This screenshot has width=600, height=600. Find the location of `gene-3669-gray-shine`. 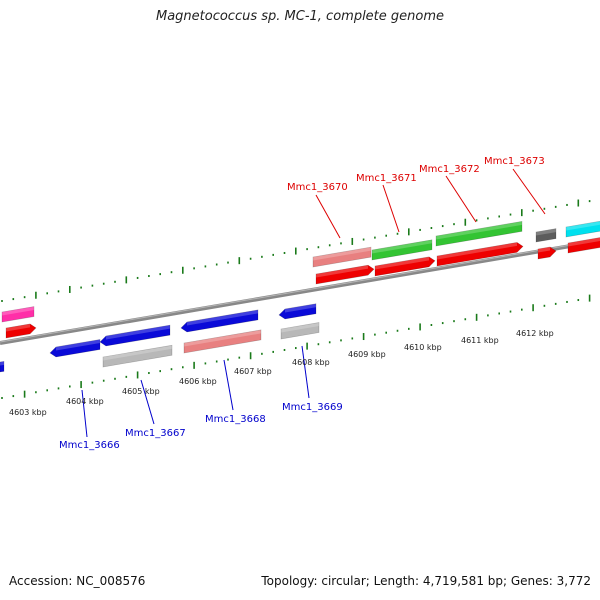

gene-3669-gray-shine is located at coordinates (300, 327).